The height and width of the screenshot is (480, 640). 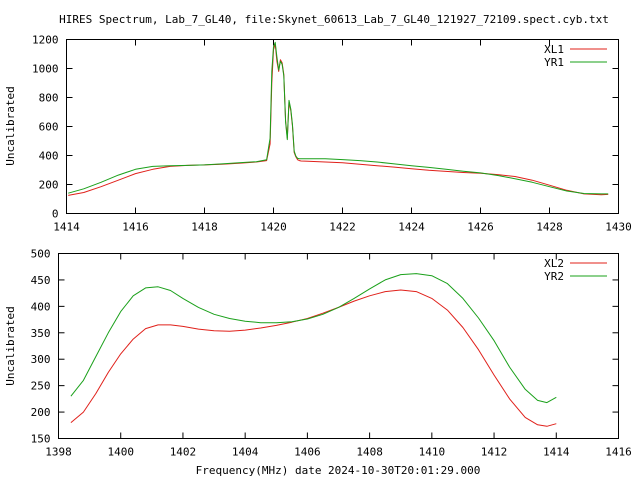 What do you see at coordinates (554, 276) in the screenshot?
I see `legend-label-yr2: YR2` at bounding box center [554, 276].